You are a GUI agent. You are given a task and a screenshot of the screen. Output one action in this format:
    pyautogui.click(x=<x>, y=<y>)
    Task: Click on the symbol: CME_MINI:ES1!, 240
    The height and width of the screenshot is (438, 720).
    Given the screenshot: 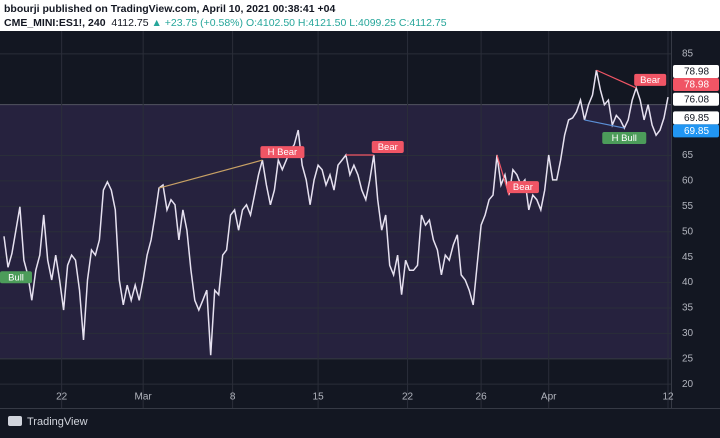 What is the action you would take?
    pyautogui.click(x=55, y=23)
    